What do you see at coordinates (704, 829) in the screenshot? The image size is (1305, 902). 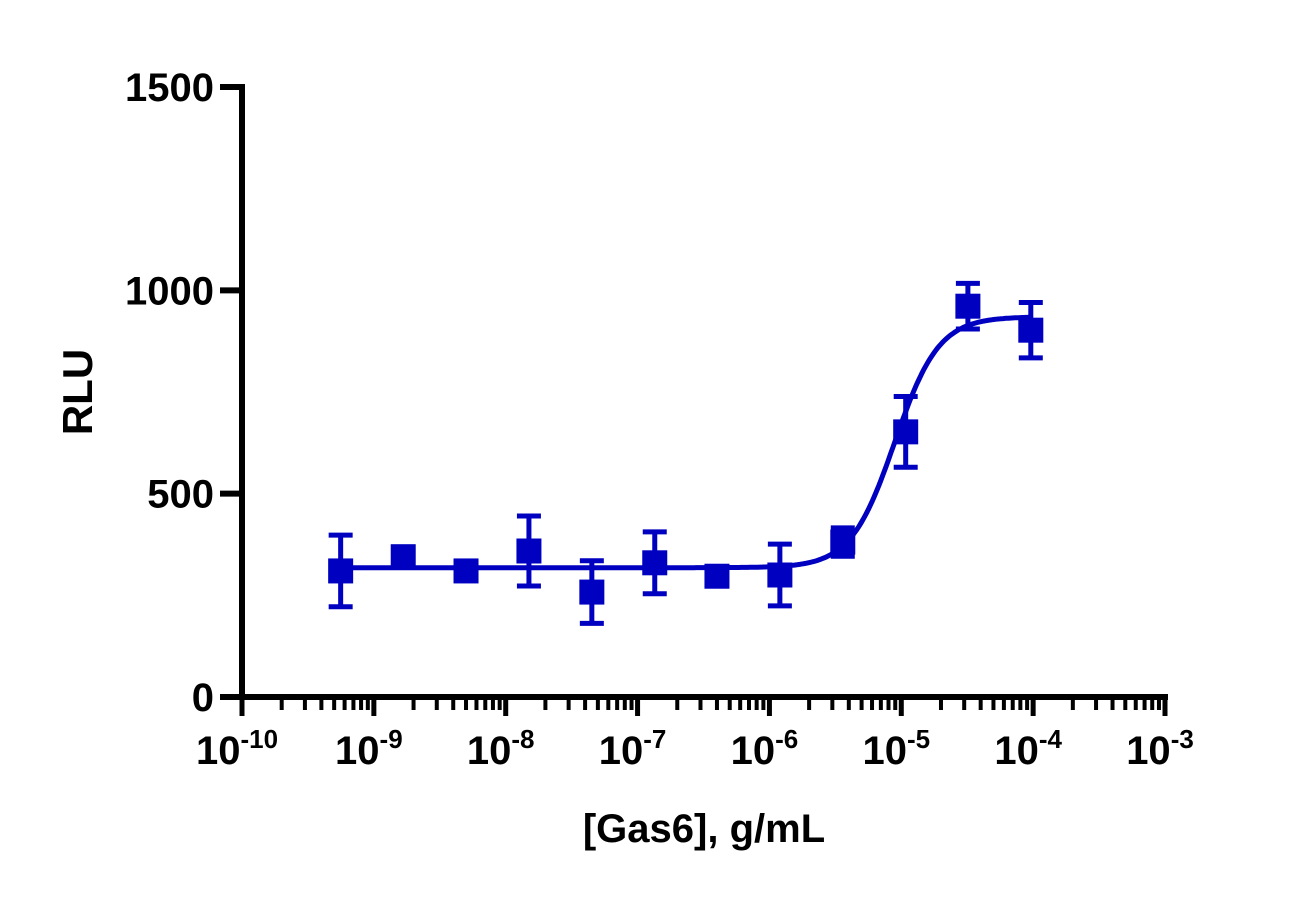 I see `x-axis-label: [Gas6], g/mL` at bounding box center [704, 829].